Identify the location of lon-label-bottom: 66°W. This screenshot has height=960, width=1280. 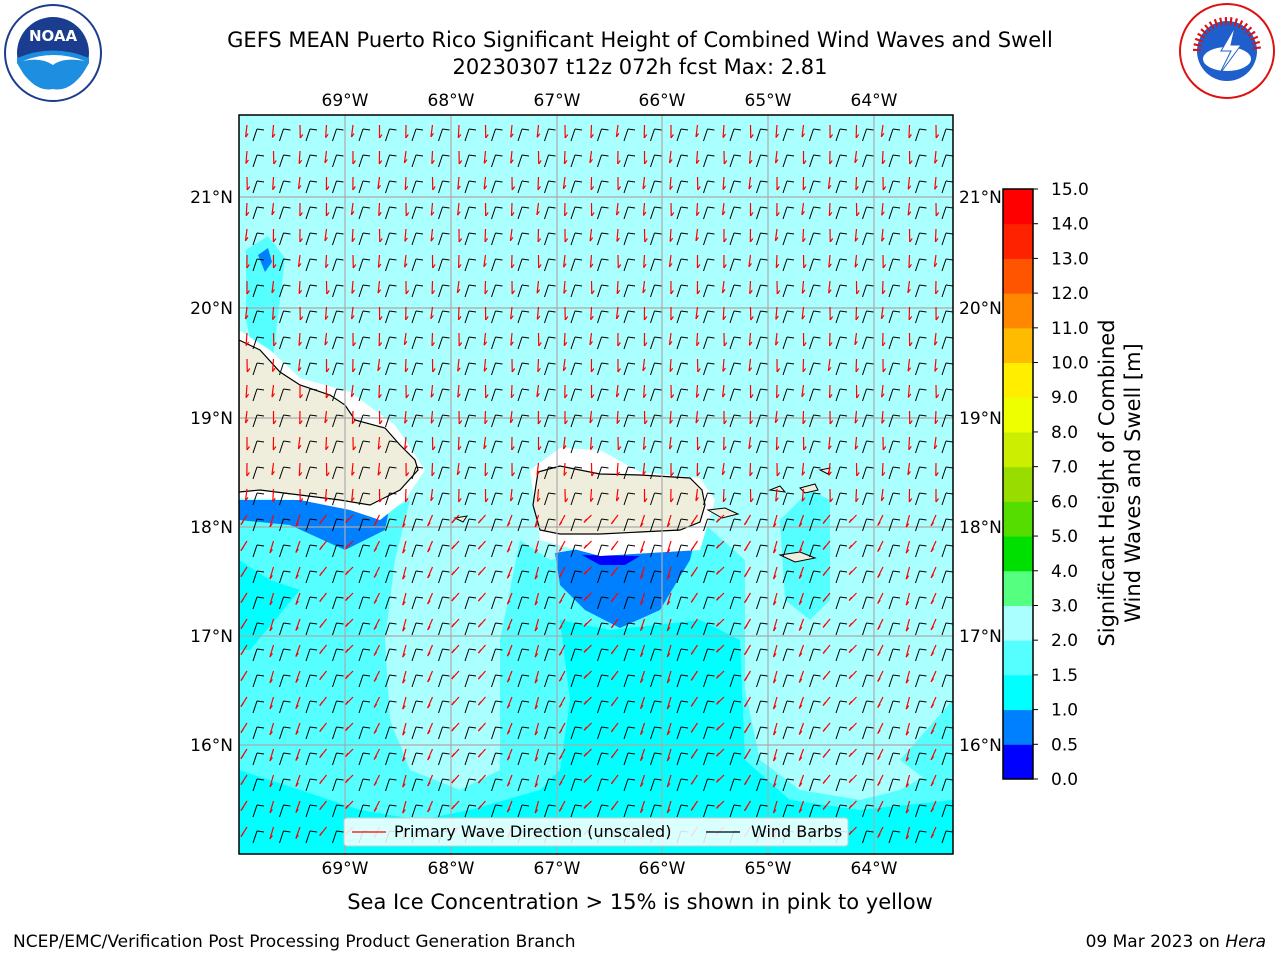
(662, 869).